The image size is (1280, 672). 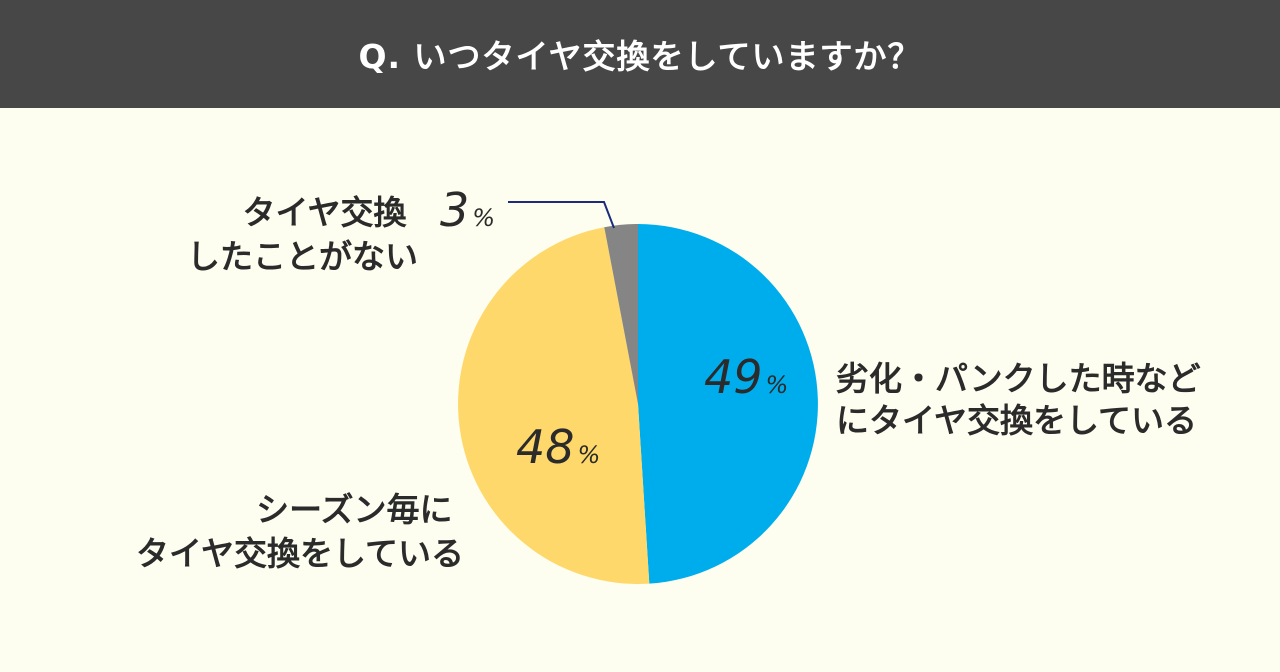 What do you see at coordinates (554, 405) in the screenshot?
I see `slice-seasonal` at bounding box center [554, 405].